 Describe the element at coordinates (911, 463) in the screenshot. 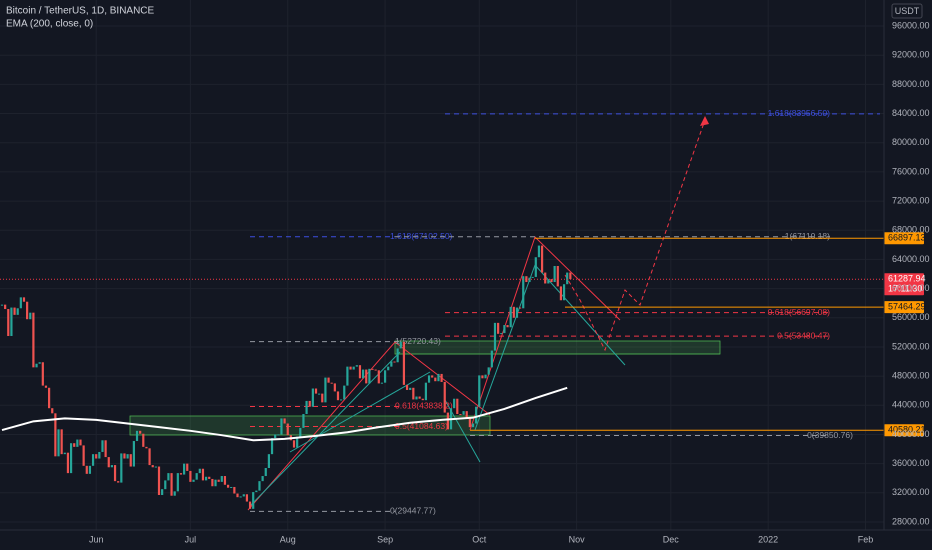

I see `y-tick-label: 36000.00` at that location.